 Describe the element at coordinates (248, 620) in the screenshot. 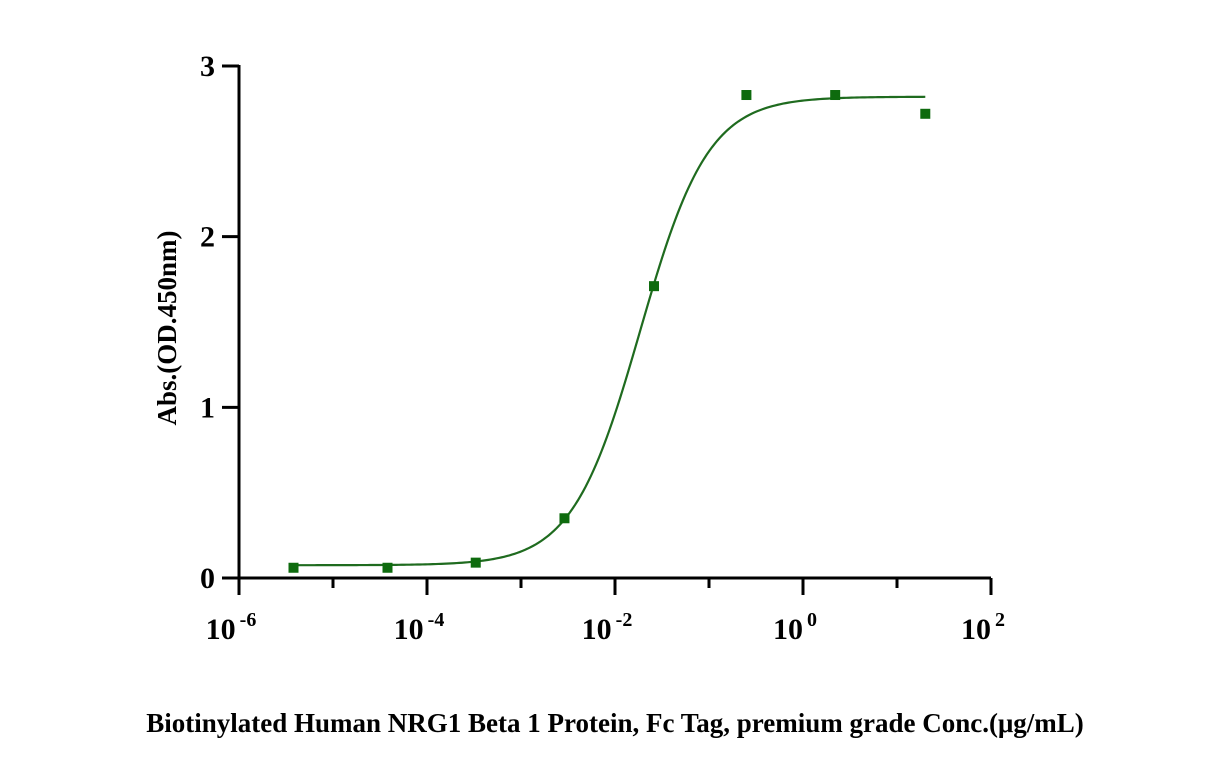

I see `x-tick-exponent: -6` at that location.